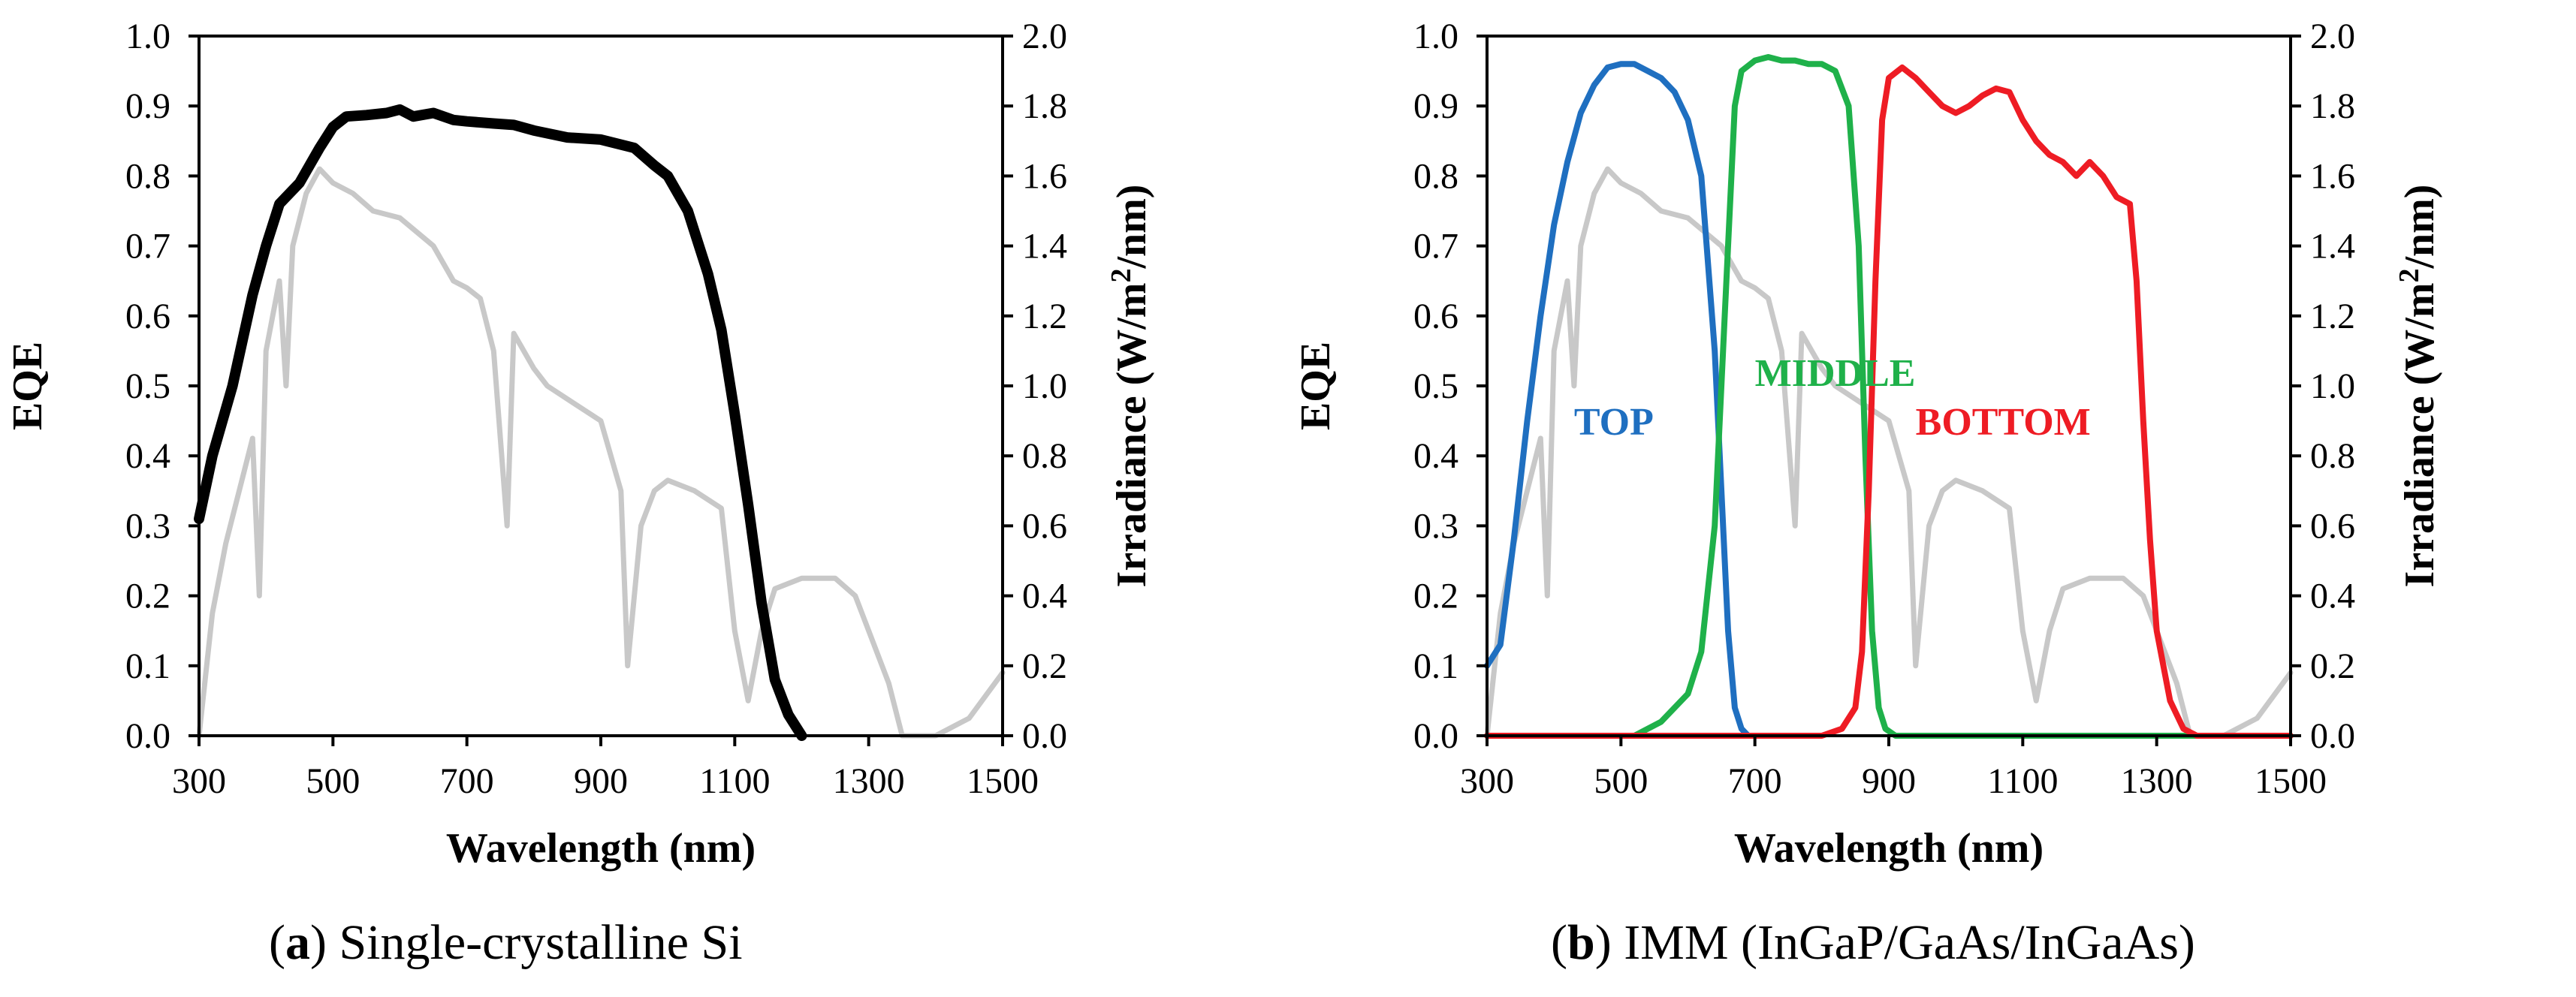 The height and width of the screenshot is (997, 2576). Describe the element at coordinates (541, 942) in the screenshot. I see `caption-a-text: Single-crystalline Si` at that location.